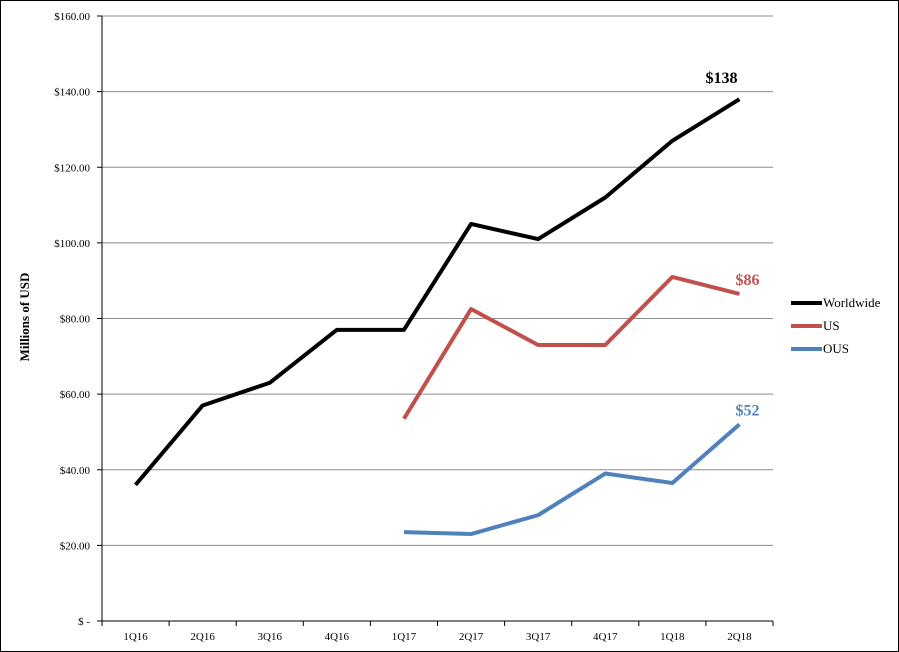  What do you see at coordinates (672, 637) in the screenshot?
I see `x-tick-label: 1Q18` at bounding box center [672, 637].